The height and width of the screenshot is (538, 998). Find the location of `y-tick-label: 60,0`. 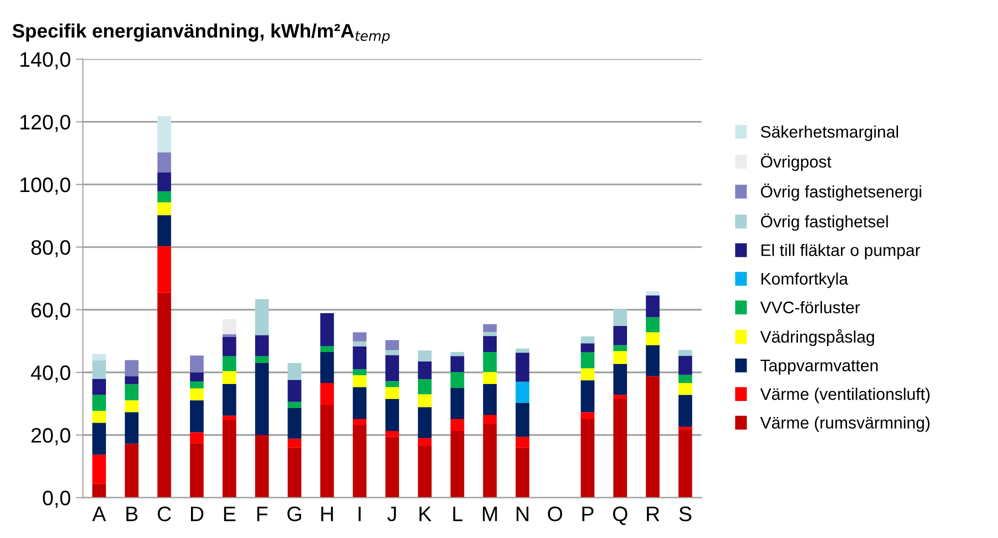

y-tick-label: 60,0 is located at coordinates (51, 311).